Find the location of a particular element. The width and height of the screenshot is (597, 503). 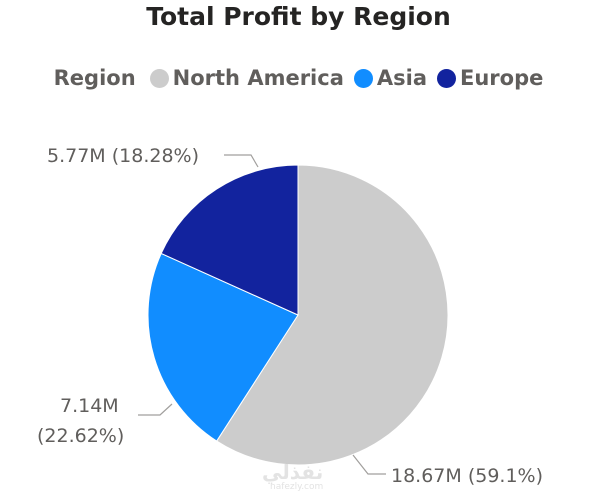

leader-line-asia is located at coordinates (155, 409).